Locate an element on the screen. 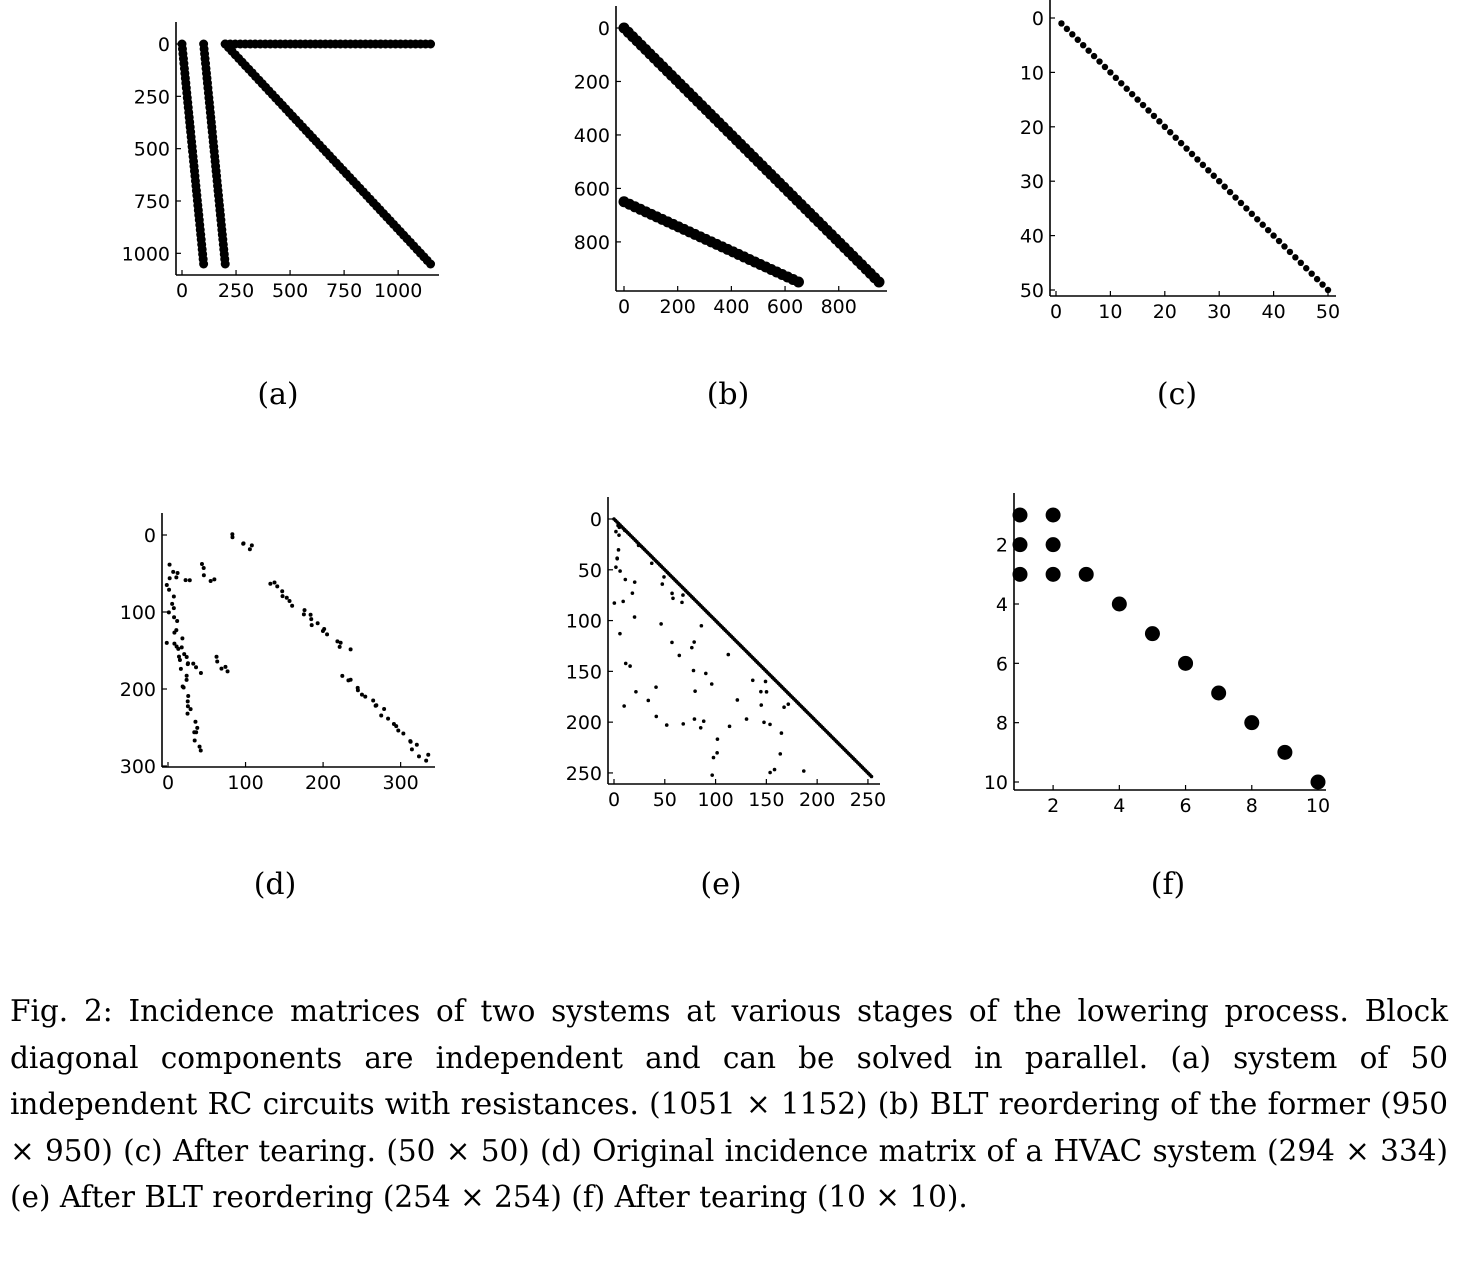  panel-label-d: (d) is located at coordinates (275, 884).